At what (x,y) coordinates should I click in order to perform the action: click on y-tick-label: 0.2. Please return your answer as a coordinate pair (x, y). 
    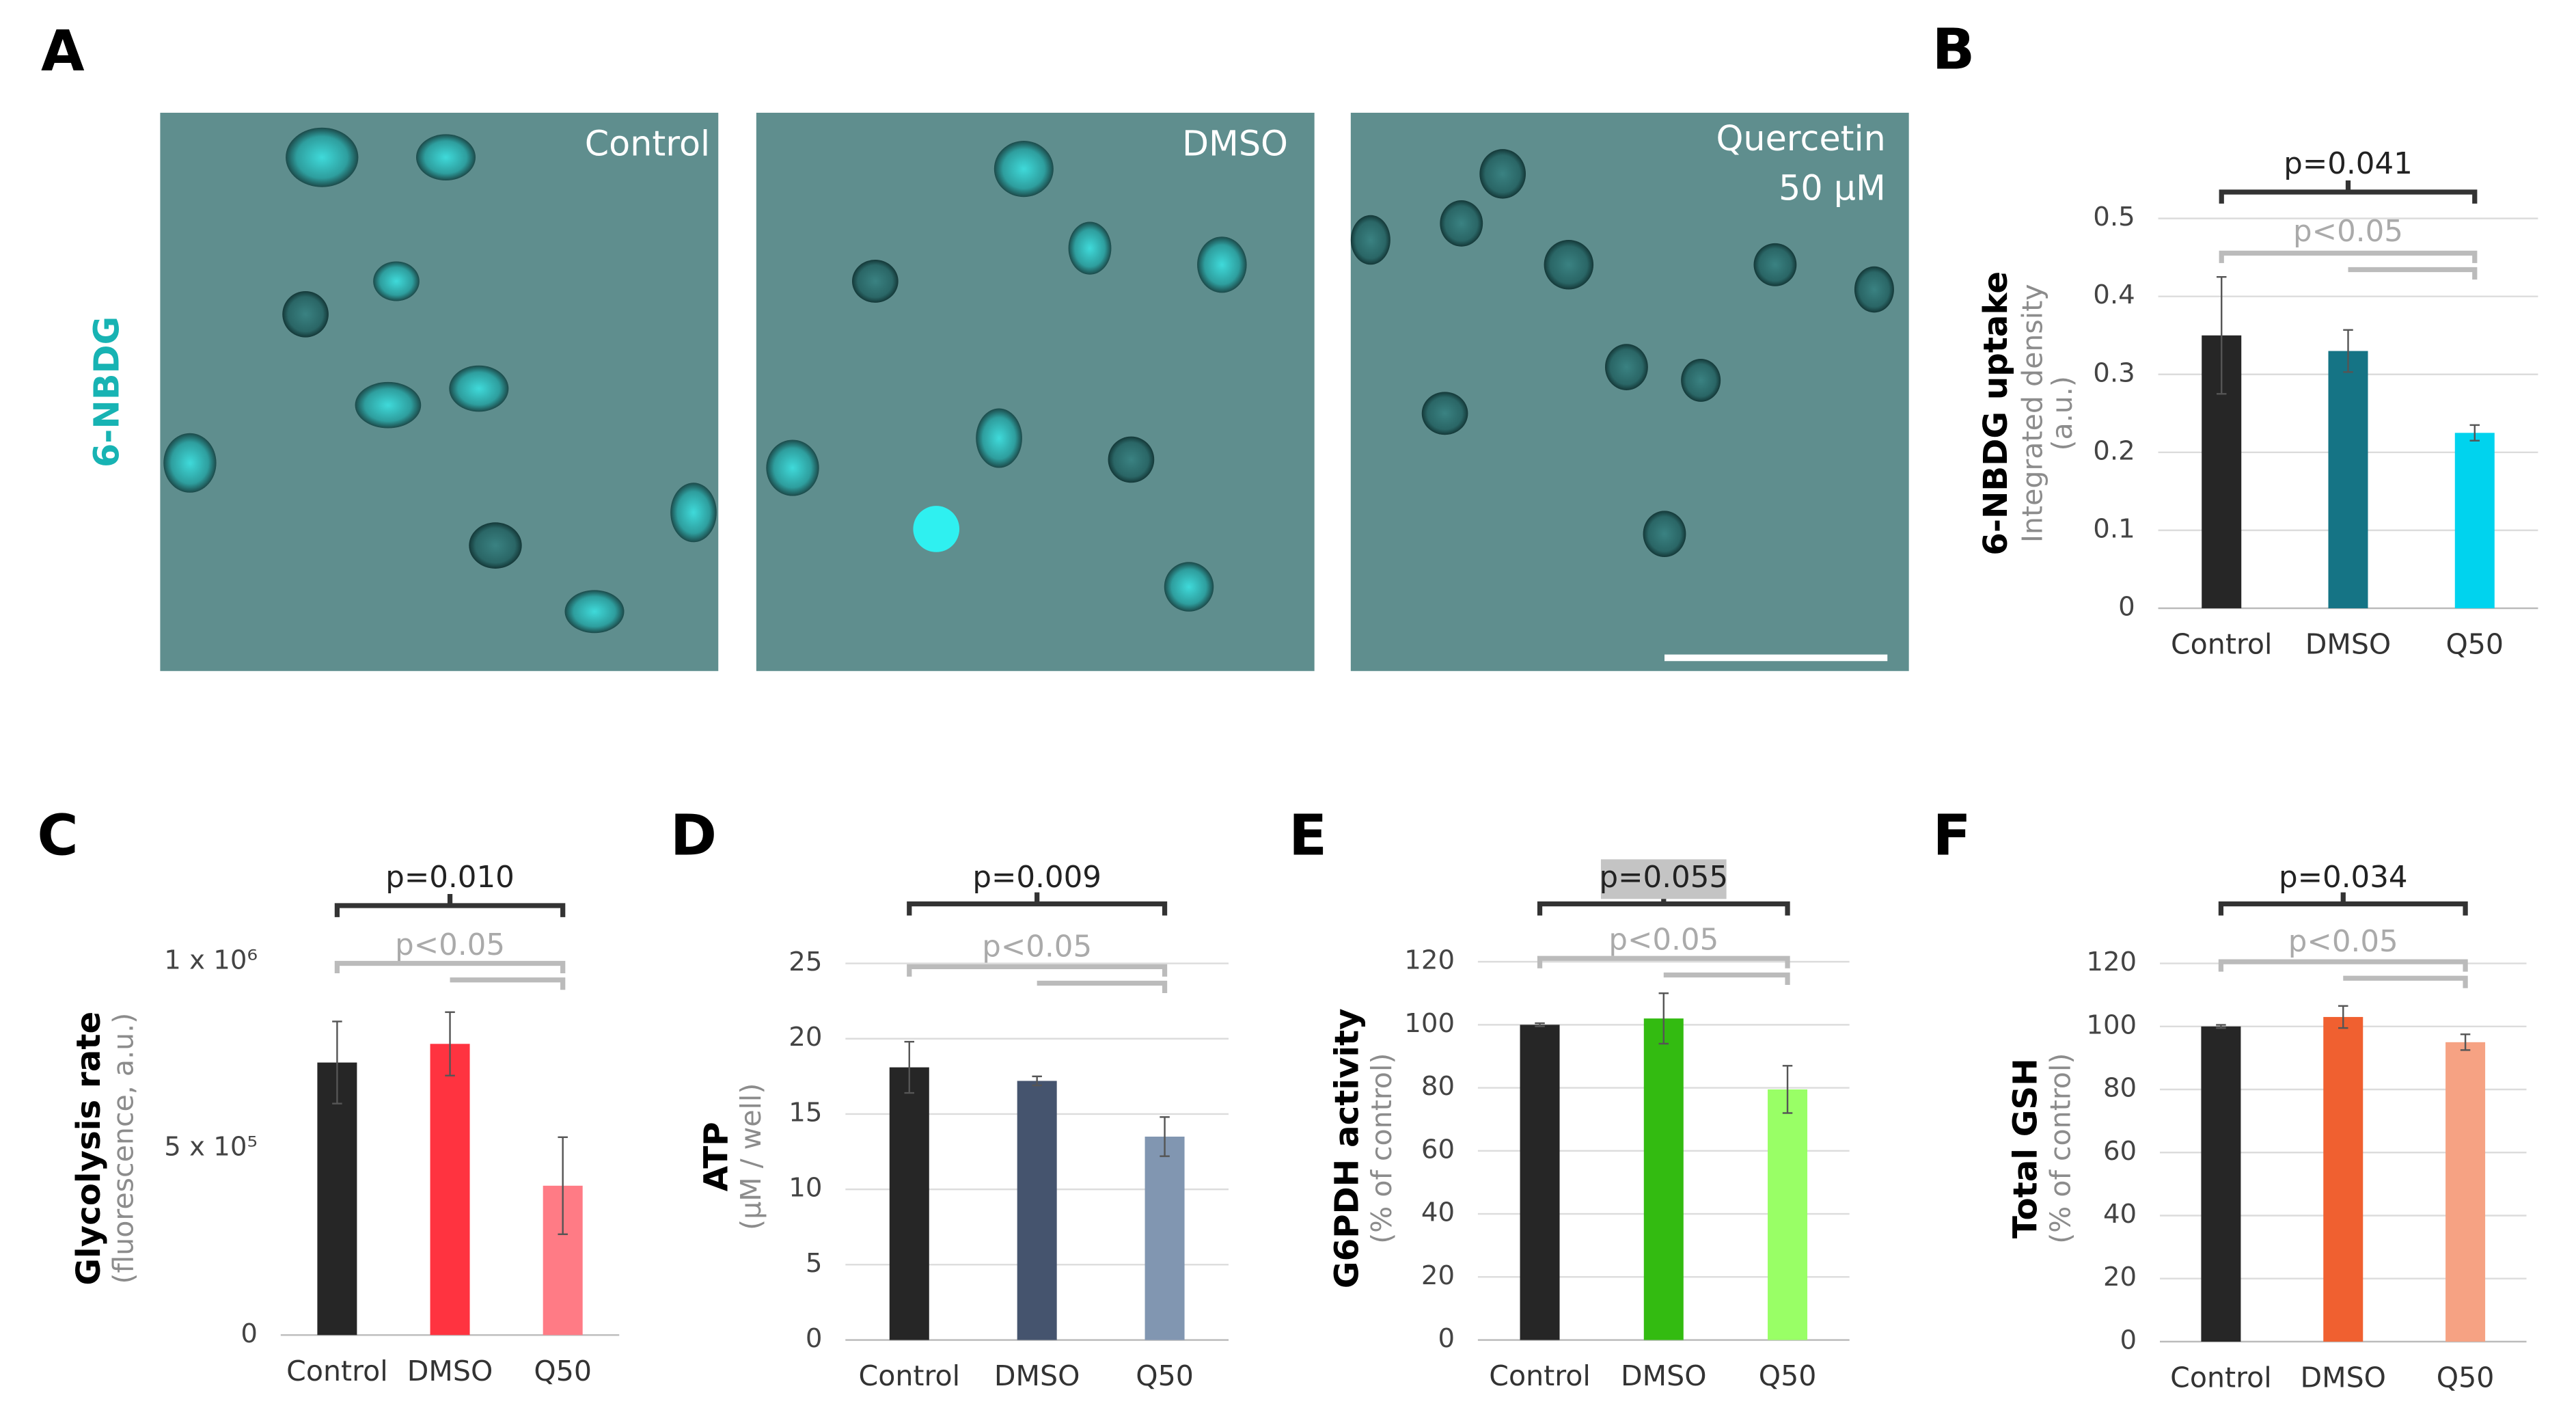
    Looking at the image, I should click on (2114, 450).